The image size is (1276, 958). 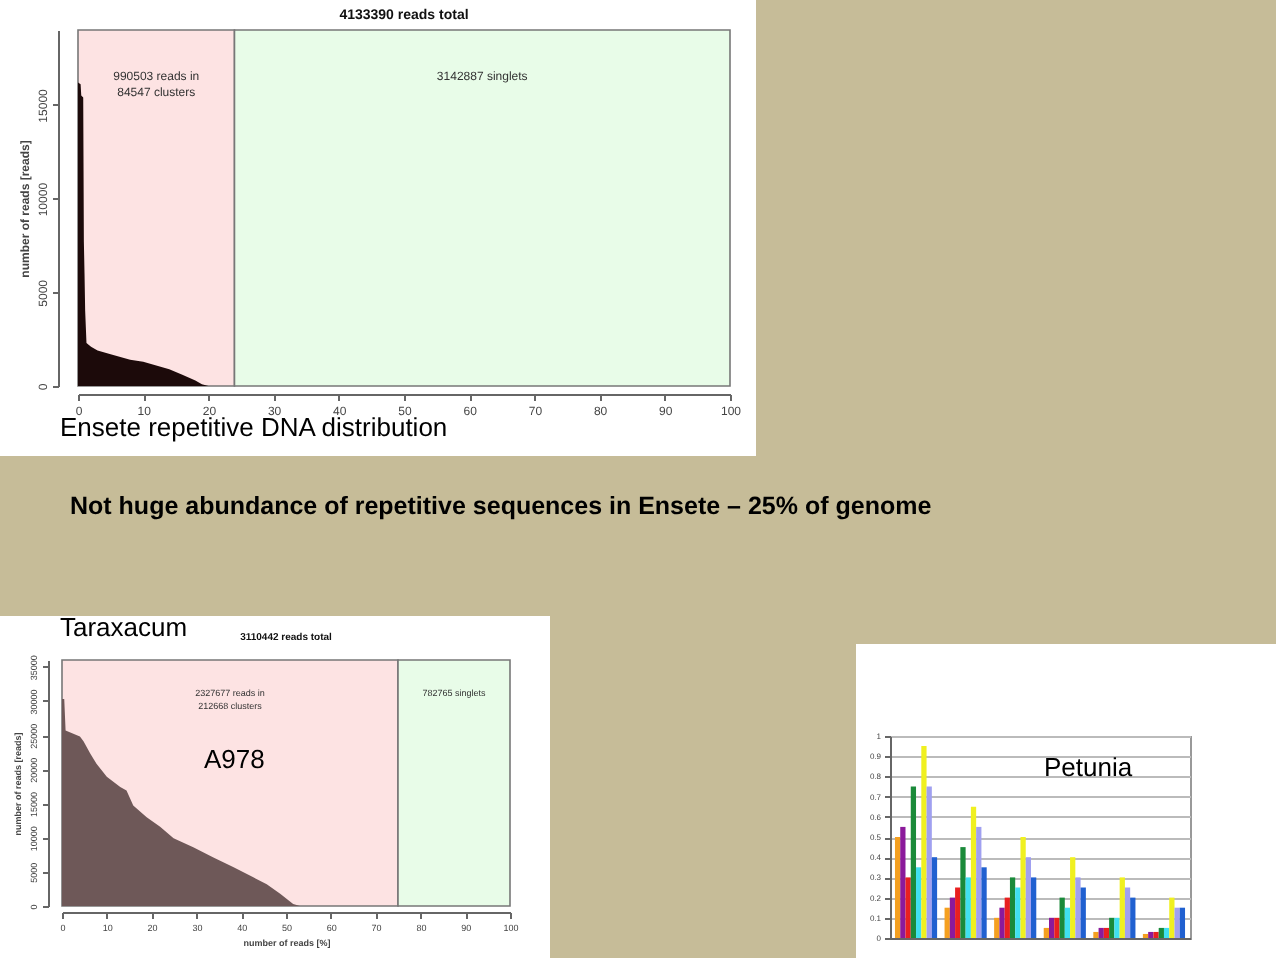 What do you see at coordinates (124, 628) in the screenshot?
I see `text: Taraxacum` at bounding box center [124, 628].